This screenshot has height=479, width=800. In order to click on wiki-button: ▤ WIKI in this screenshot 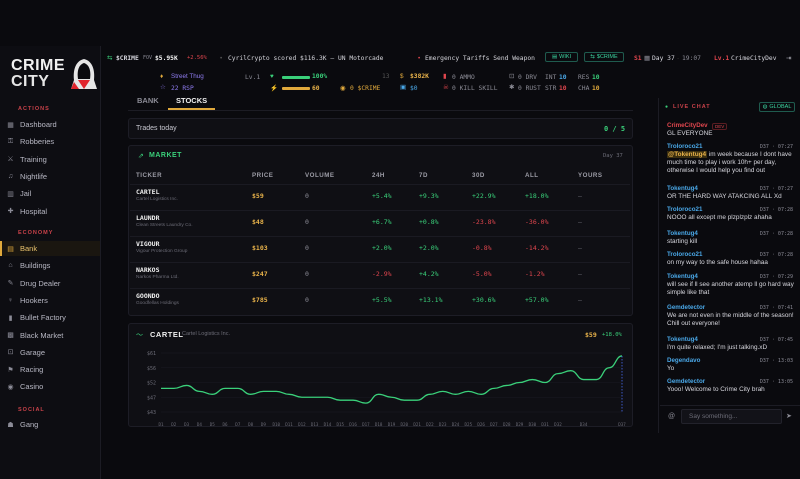, I will do `click(561, 57)`.